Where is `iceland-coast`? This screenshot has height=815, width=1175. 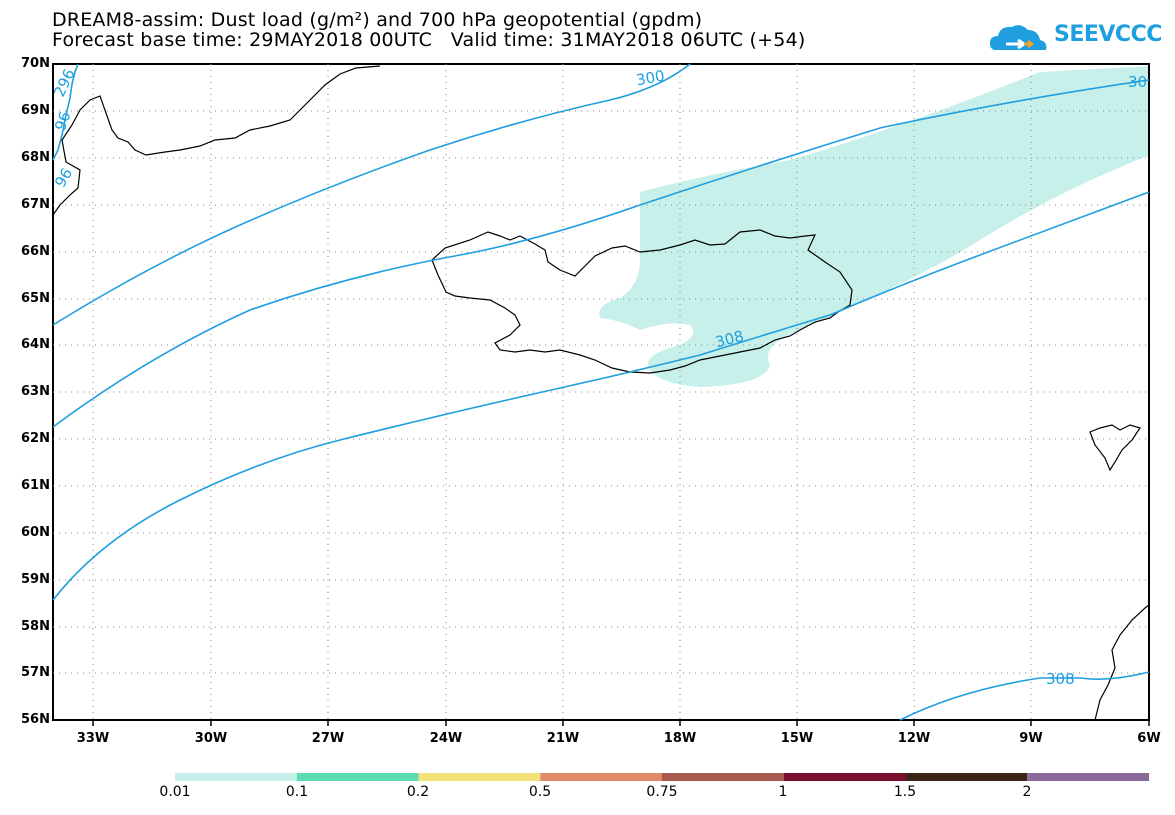
iceland-coast is located at coordinates (642, 301).